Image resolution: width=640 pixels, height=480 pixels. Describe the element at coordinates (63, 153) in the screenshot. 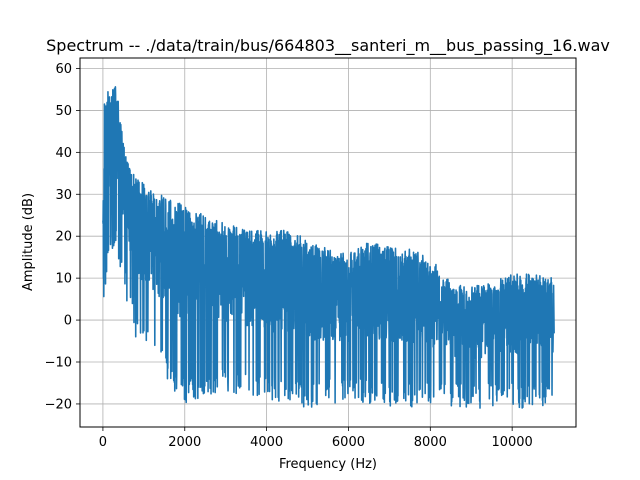

I see `y-tick-label: 40` at that location.